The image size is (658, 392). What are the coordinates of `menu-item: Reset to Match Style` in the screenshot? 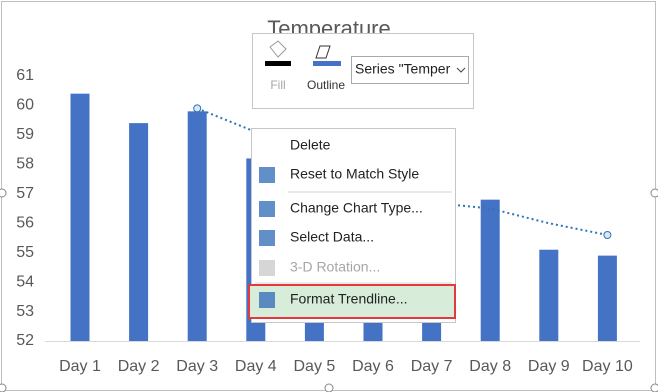 It's located at (339, 174).